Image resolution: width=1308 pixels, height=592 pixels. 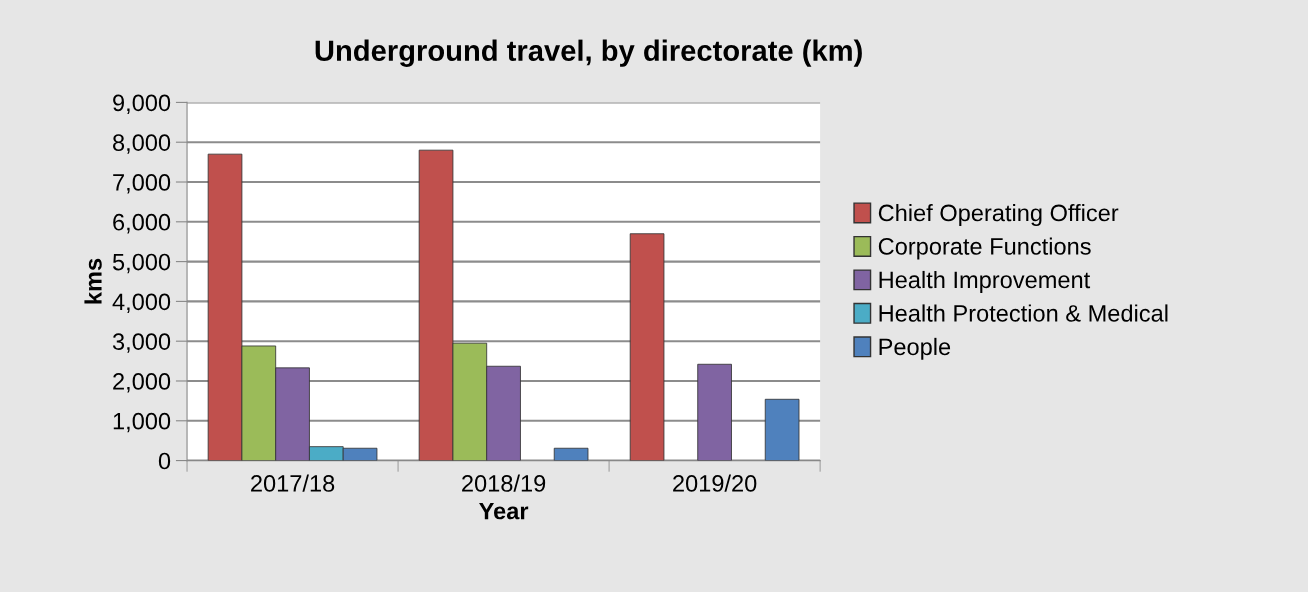 I want to click on y-tick-label: 1,000, so click(x=142, y=422).